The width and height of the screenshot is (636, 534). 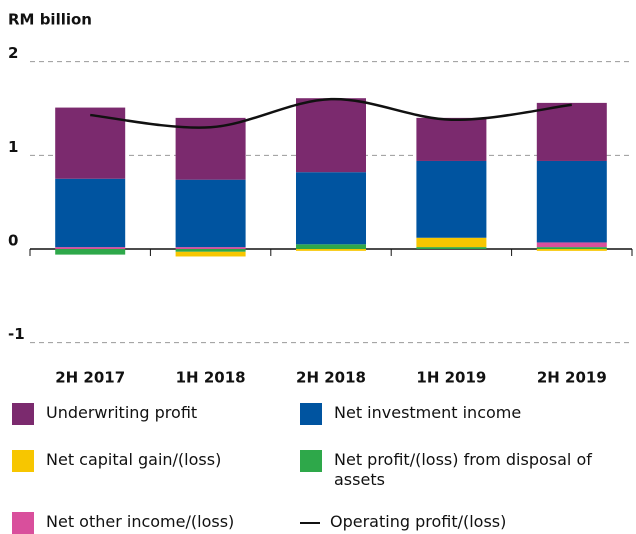 What do you see at coordinates (331, 378) in the screenshot?
I see `x-tick-label: 2H 2018` at bounding box center [331, 378].